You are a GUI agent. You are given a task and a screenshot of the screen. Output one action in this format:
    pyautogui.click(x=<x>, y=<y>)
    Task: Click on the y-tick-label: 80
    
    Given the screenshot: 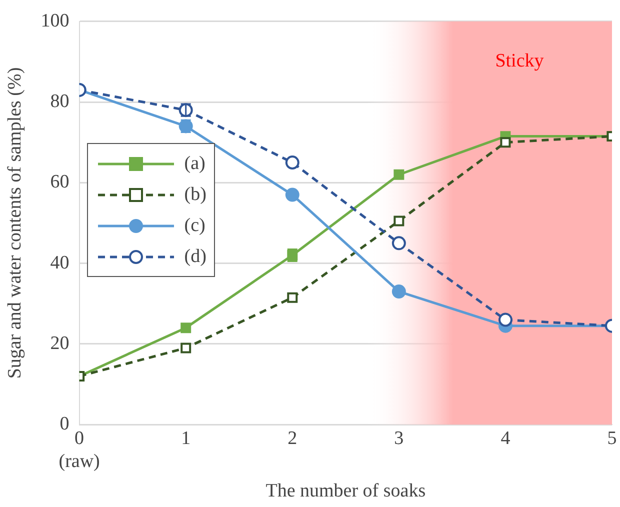 What is the action you would take?
    pyautogui.click(x=60, y=101)
    